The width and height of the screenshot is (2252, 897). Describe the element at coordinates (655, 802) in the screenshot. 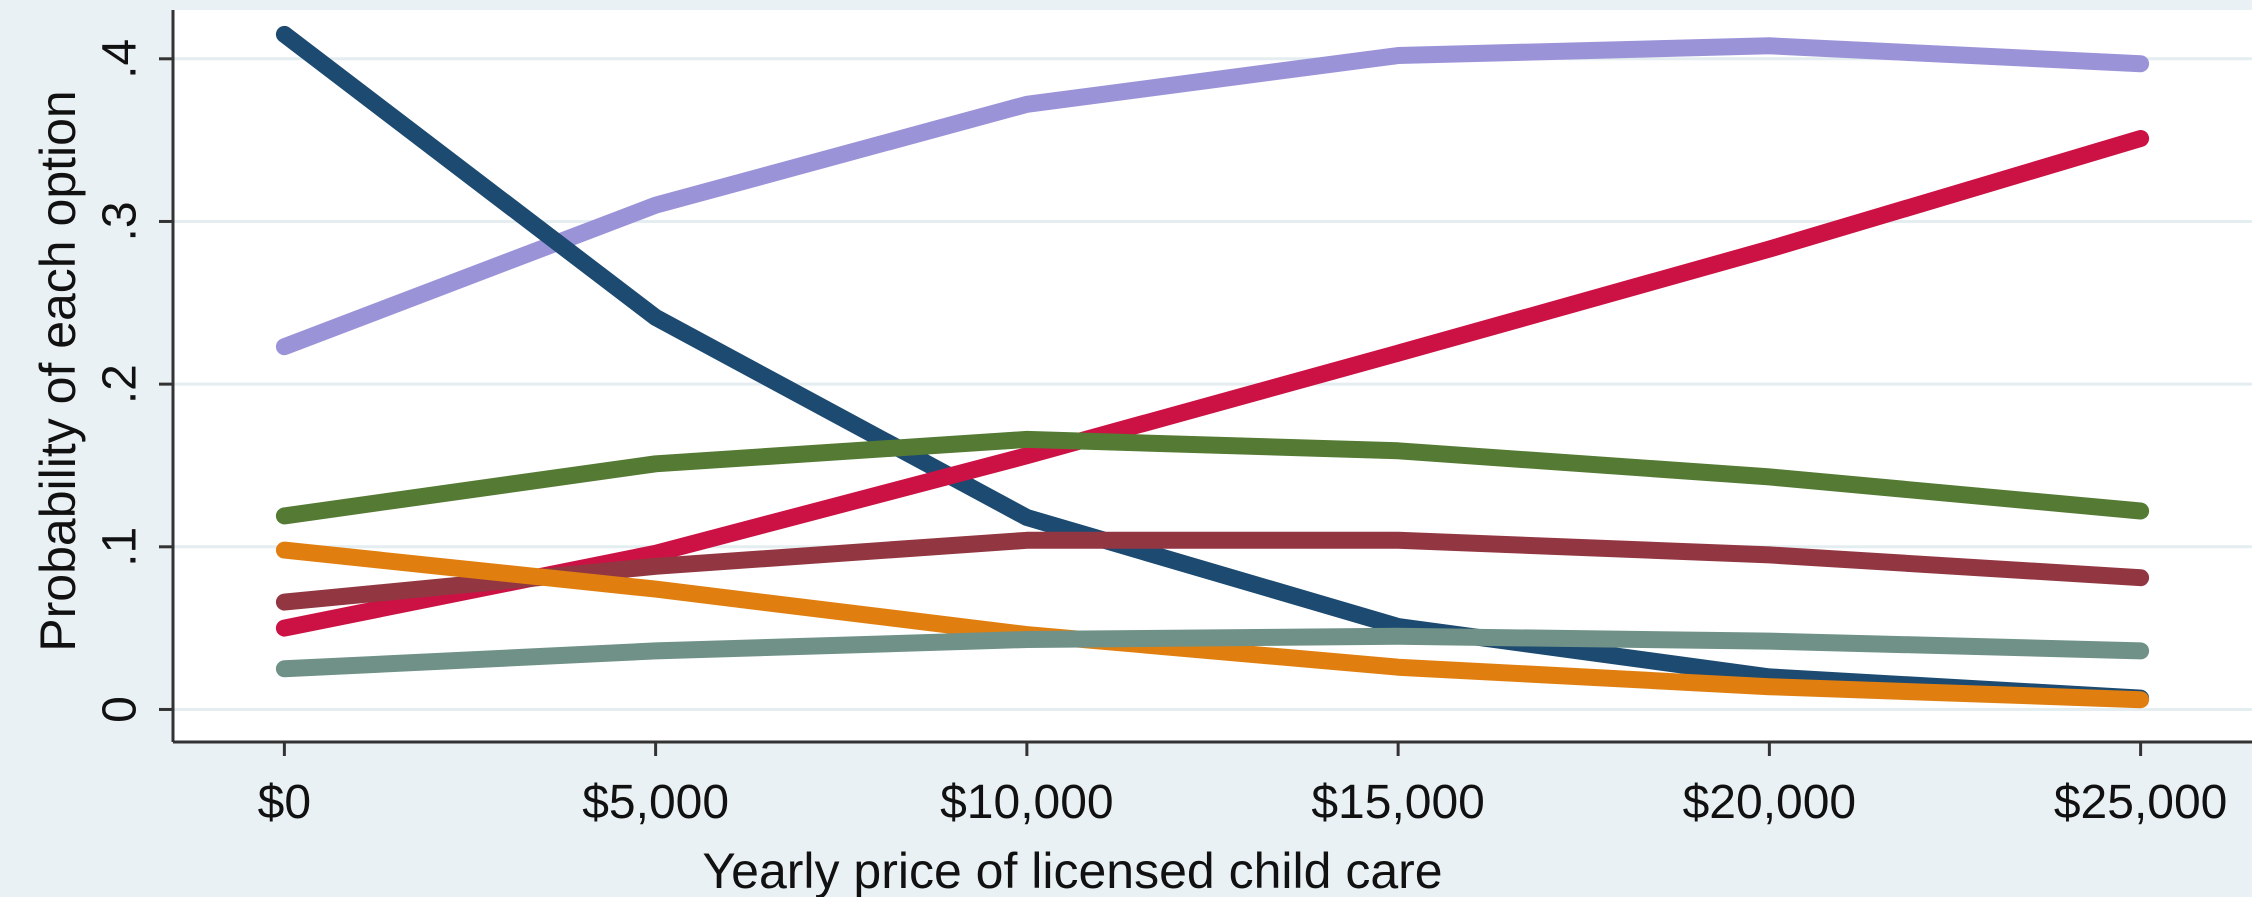

I see `x-tick-label: $5,000` at that location.